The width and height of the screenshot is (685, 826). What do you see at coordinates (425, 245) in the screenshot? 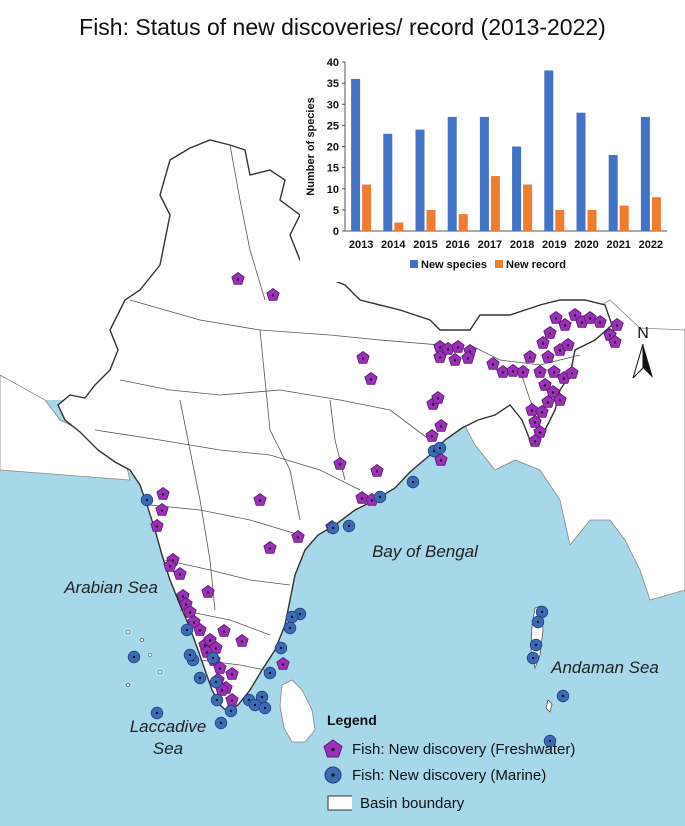
I see `x-tick-label: 2015` at bounding box center [425, 245].